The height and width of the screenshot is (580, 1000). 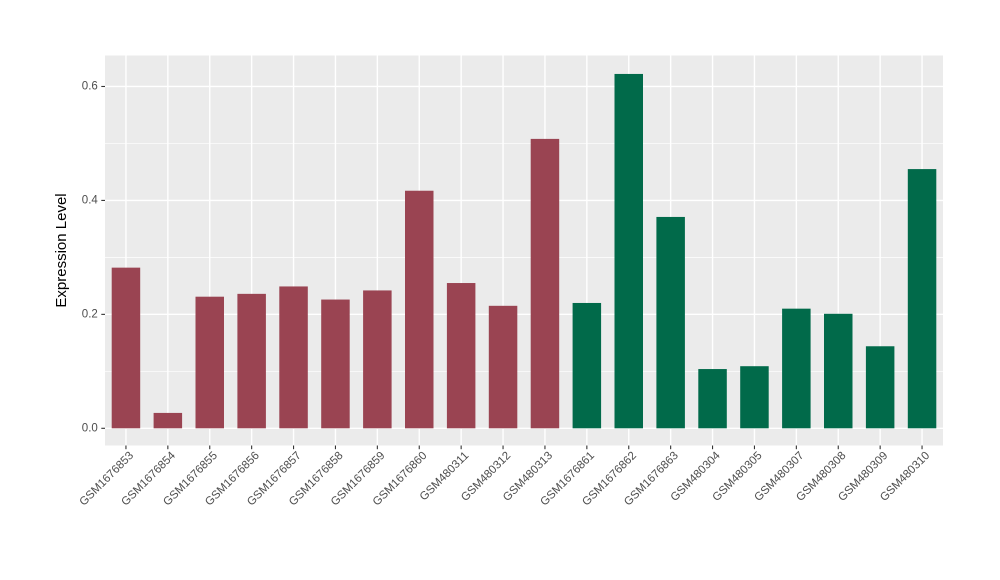 I want to click on y-tick-label: 0.6, so click(x=90, y=86).